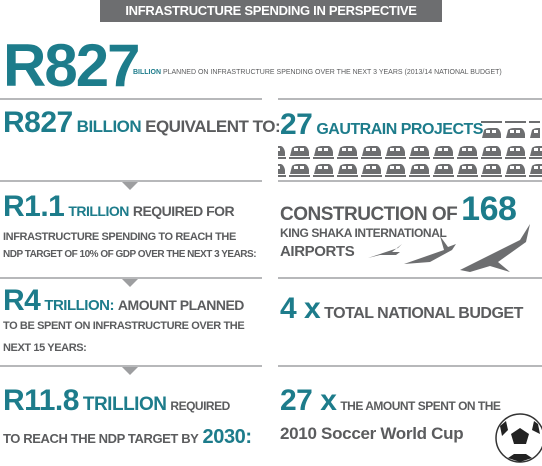 The width and height of the screenshot is (542, 466). I want to click on year: 2030:, so click(227, 437).